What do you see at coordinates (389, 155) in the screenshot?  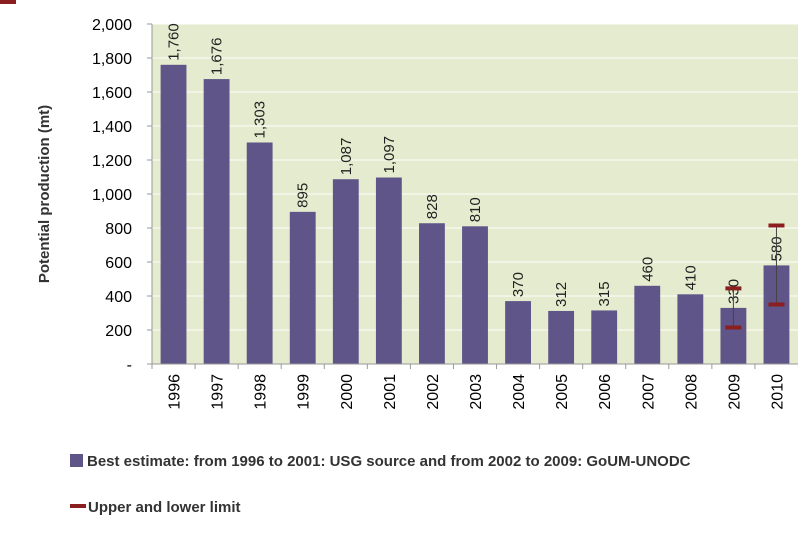 I see `data-label: 1,097` at bounding box center [389, 155].